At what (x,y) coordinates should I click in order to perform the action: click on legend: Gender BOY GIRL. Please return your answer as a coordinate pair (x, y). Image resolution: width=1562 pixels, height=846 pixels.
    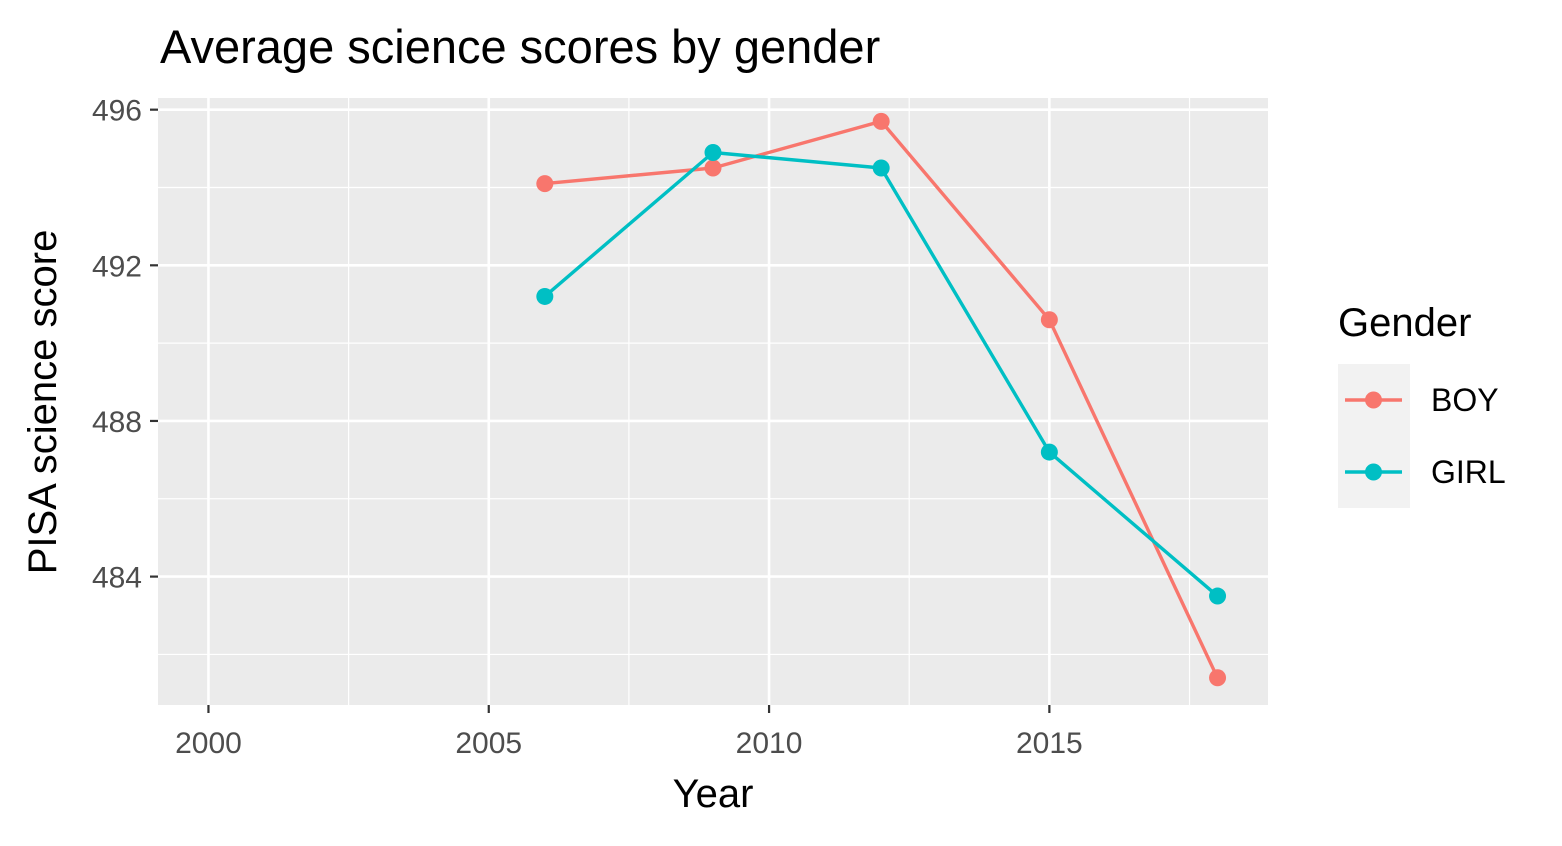
    Looking at the image, I should click on (1422, 404).